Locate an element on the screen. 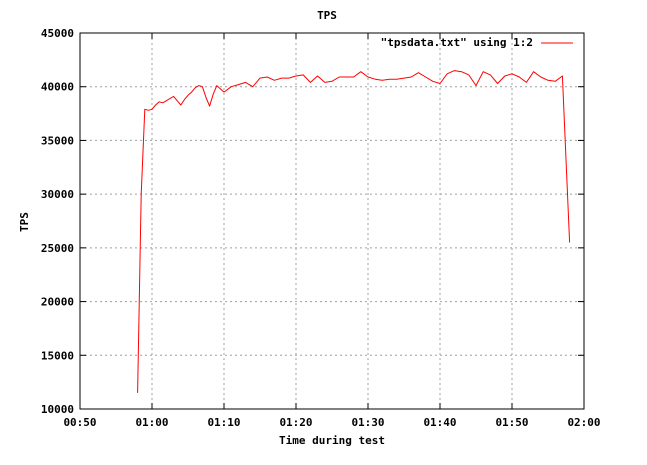 The image size is (647, 465). y-tick-label: 30000 is located at coordinates (57, 194).